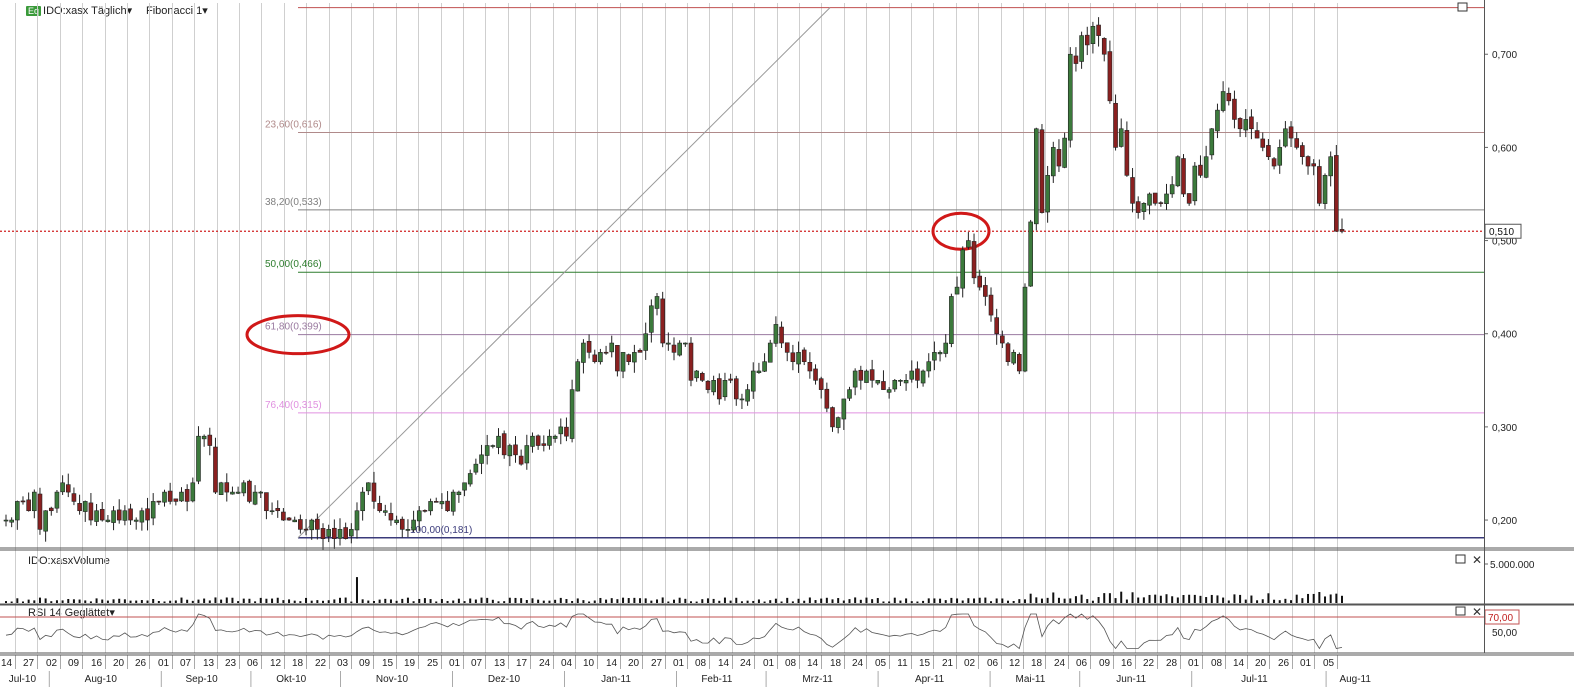 The height and width of the screenshot is (687, 1574). I want to click on day-tick-label: 18, so click(836, 663).